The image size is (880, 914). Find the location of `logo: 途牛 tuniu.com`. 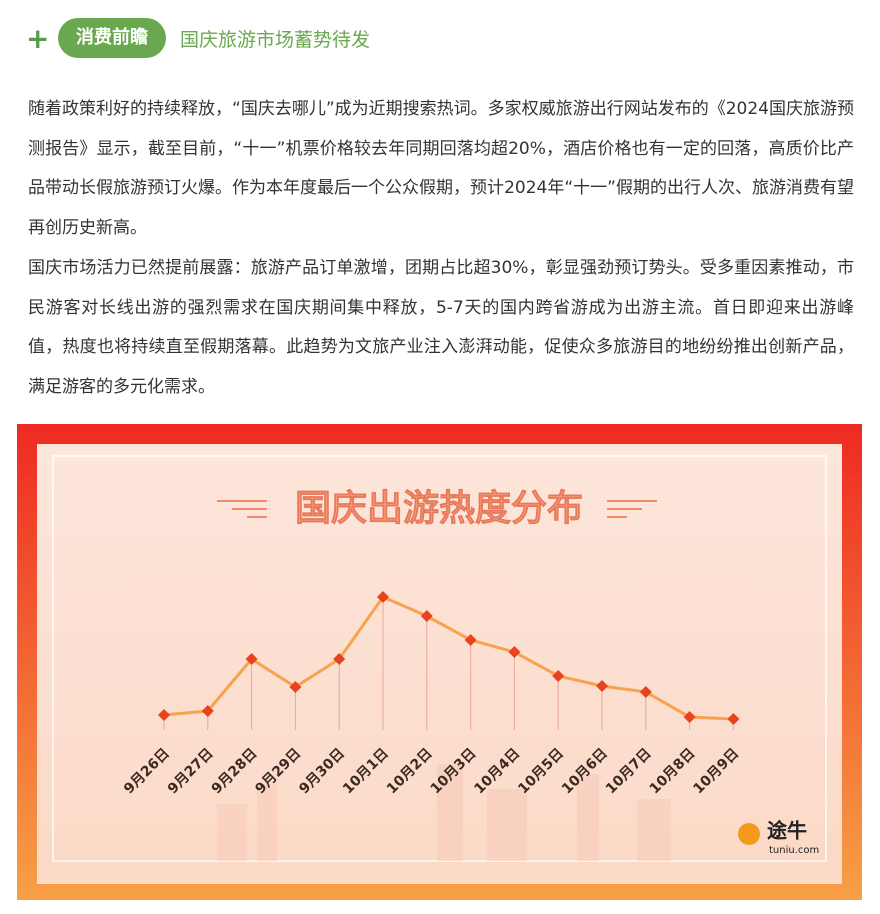

logo: 途牛 tuniu.com is located at coordinates (778, 837).